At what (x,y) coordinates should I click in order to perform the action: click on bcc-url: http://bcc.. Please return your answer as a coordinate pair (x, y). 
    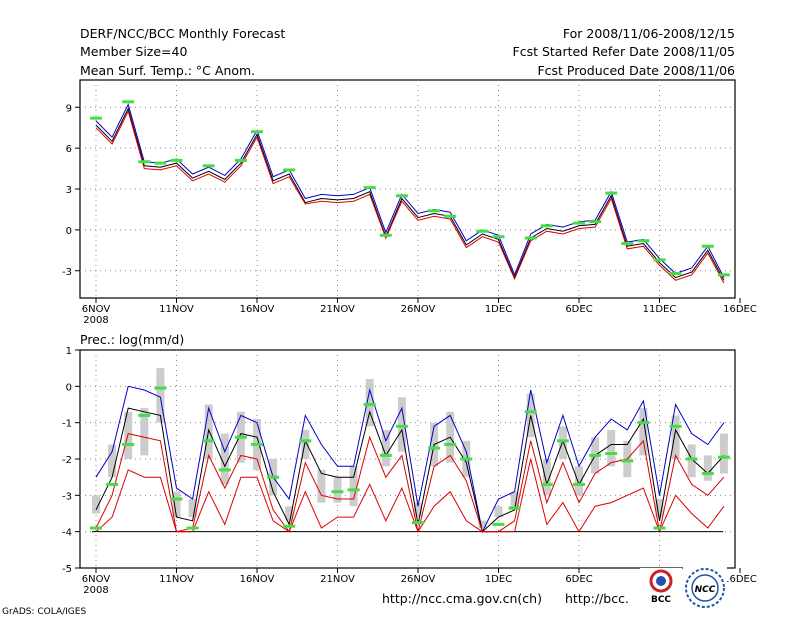
    Looking at the image, I should click on (597, 598).